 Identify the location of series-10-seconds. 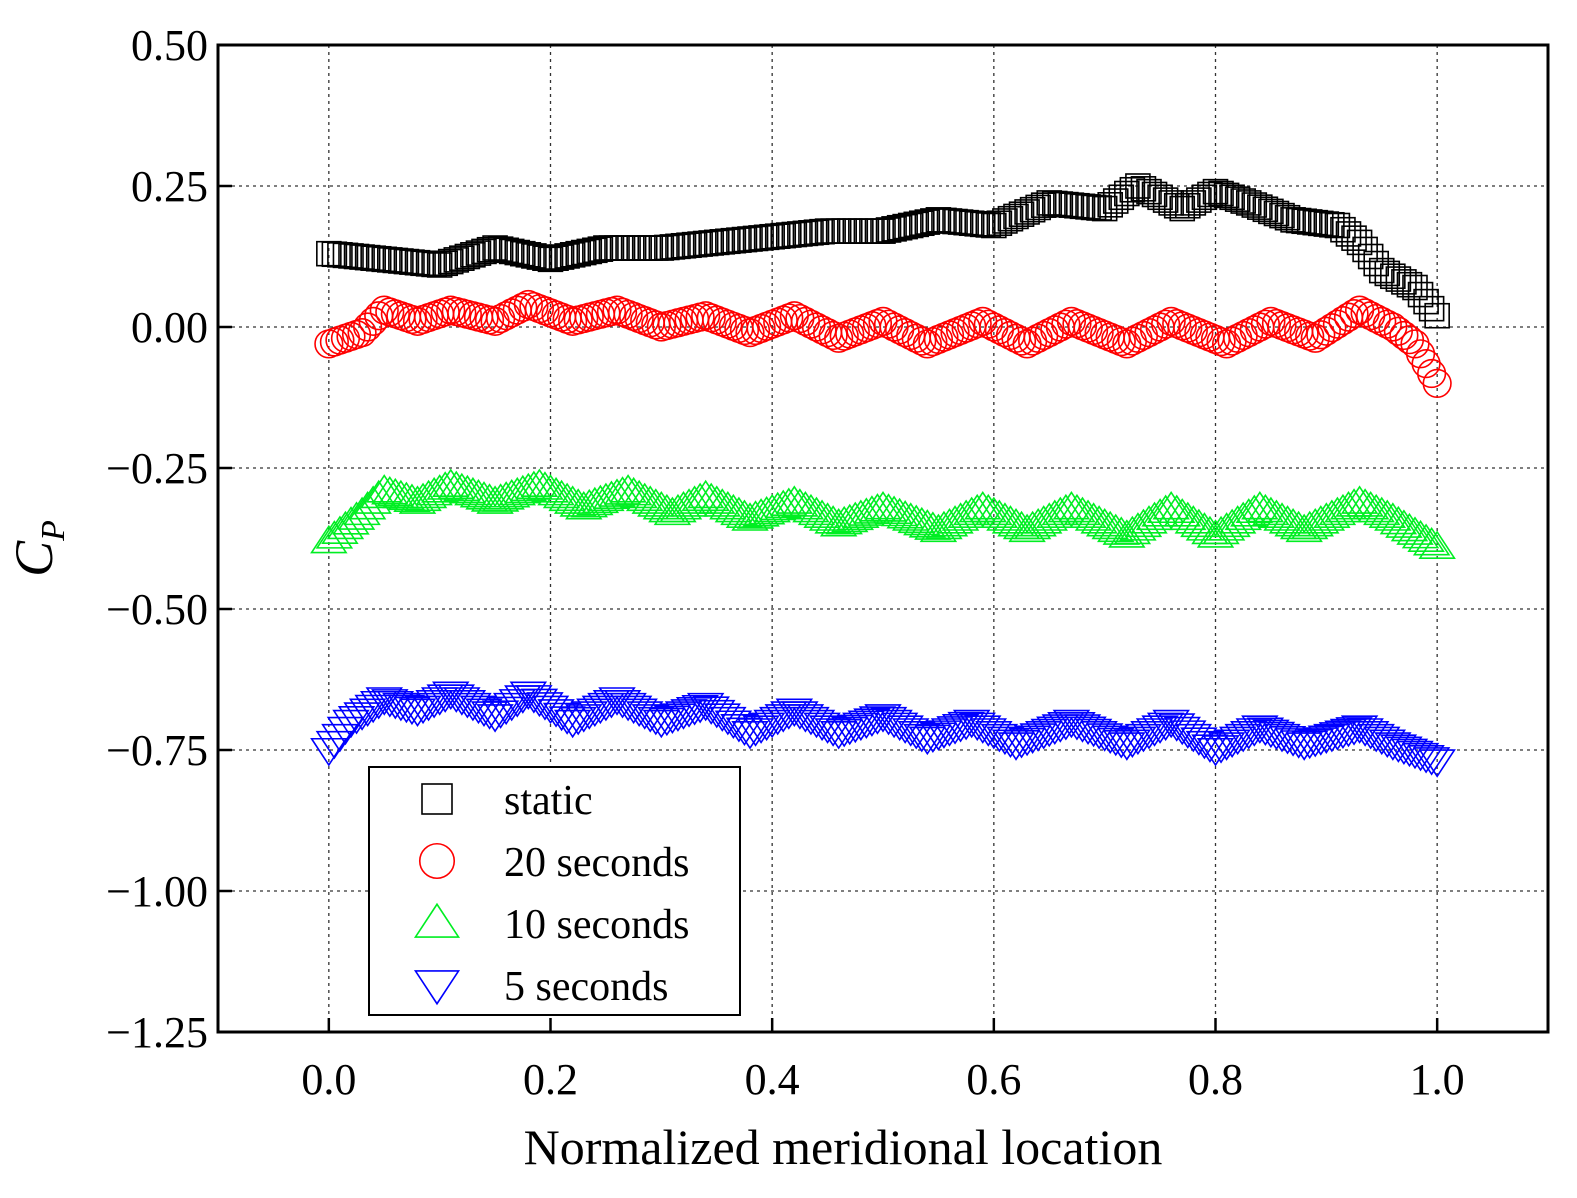
(883, 514).